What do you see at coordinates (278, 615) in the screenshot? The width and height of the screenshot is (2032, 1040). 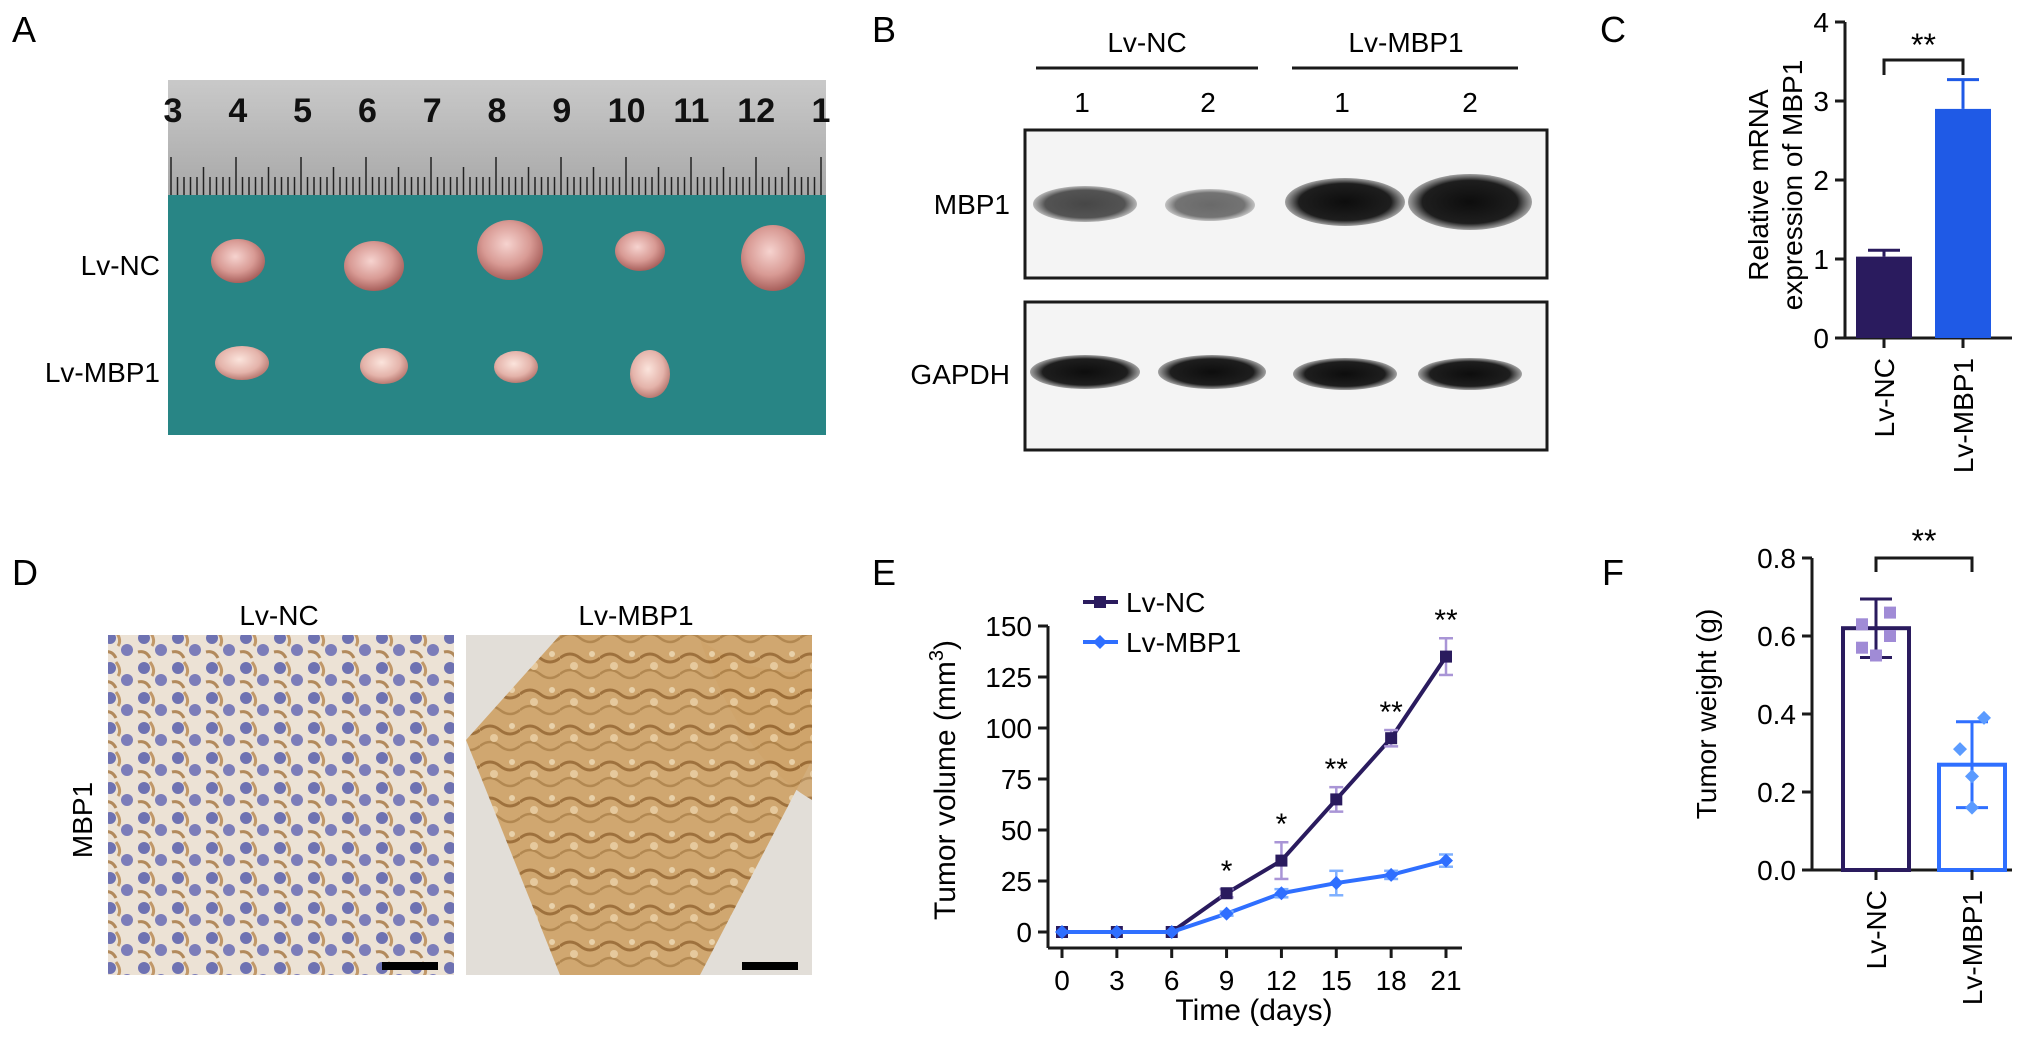 I see `ihc-column-label-nc: Lv-NC` at bounding box center [278, 615].